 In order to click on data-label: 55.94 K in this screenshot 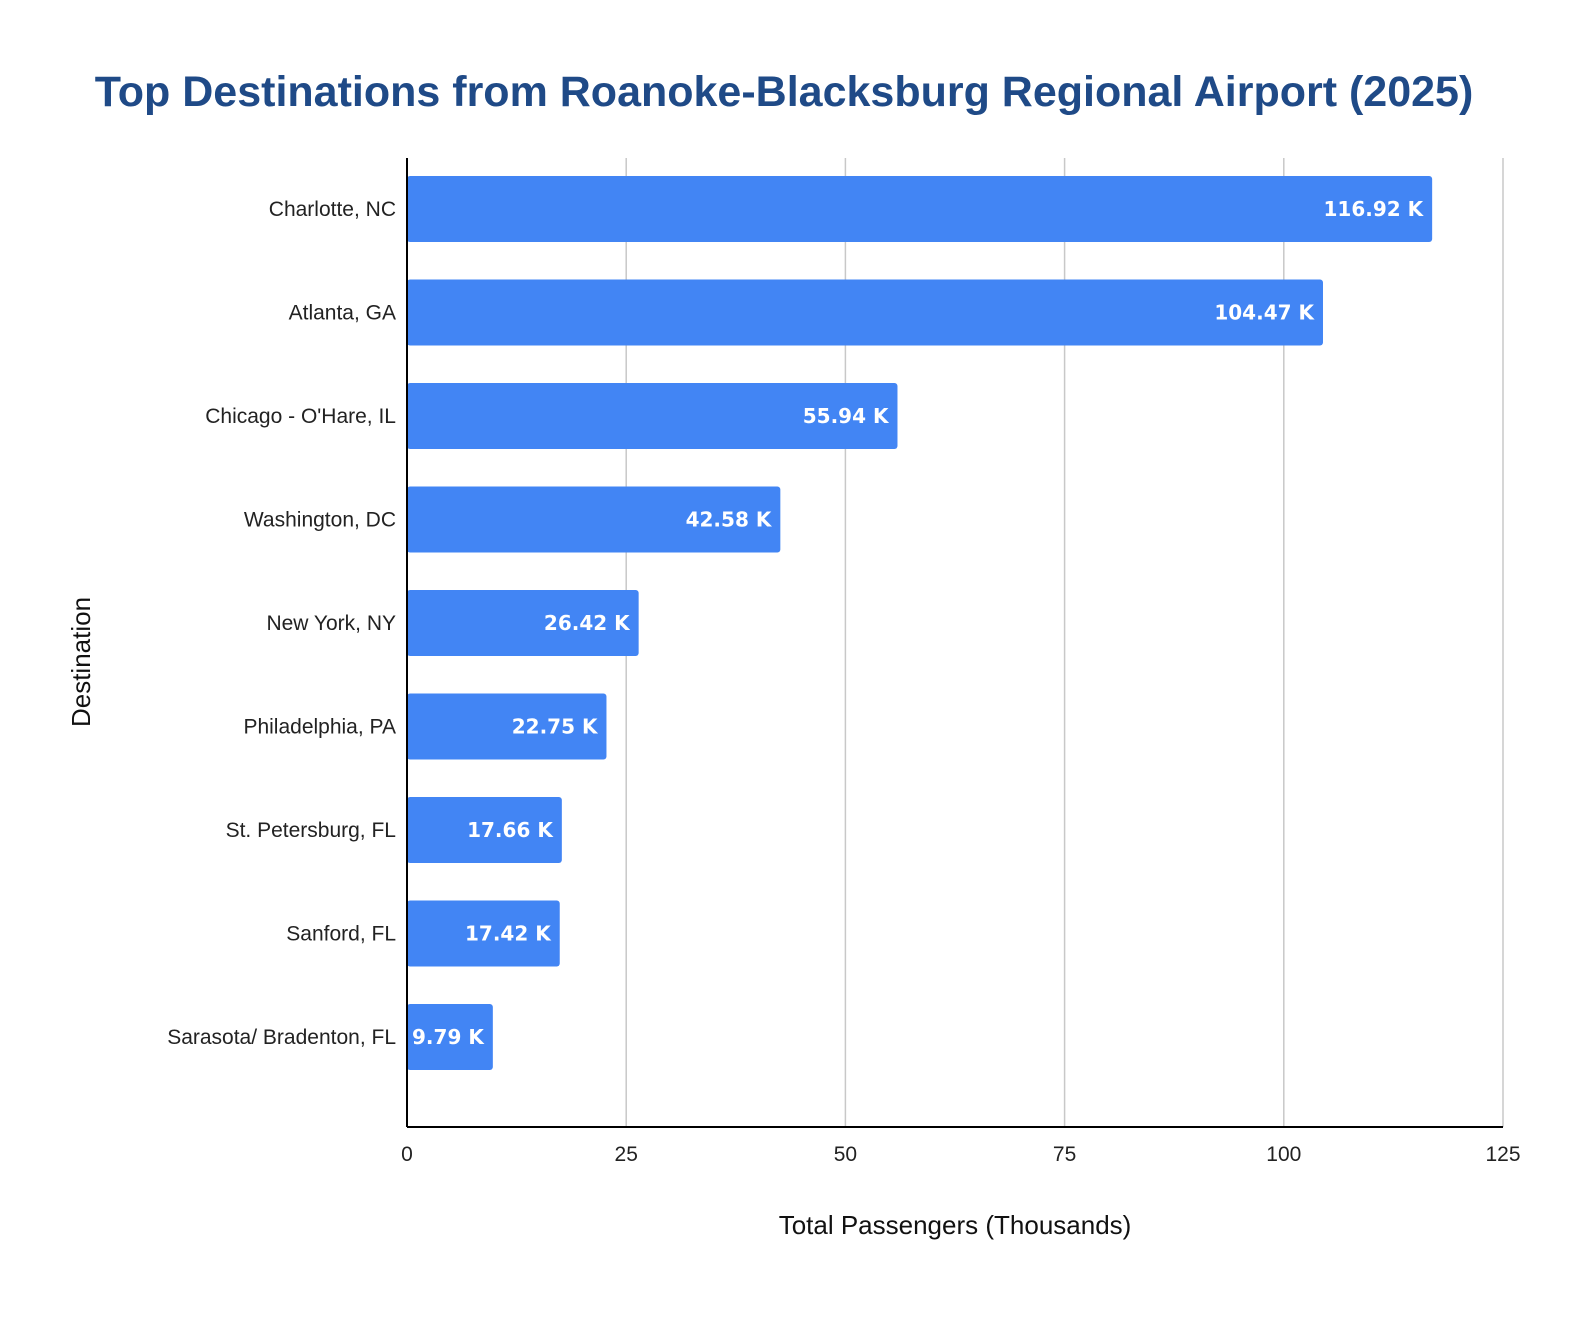, I will do `click(846, 416)`.